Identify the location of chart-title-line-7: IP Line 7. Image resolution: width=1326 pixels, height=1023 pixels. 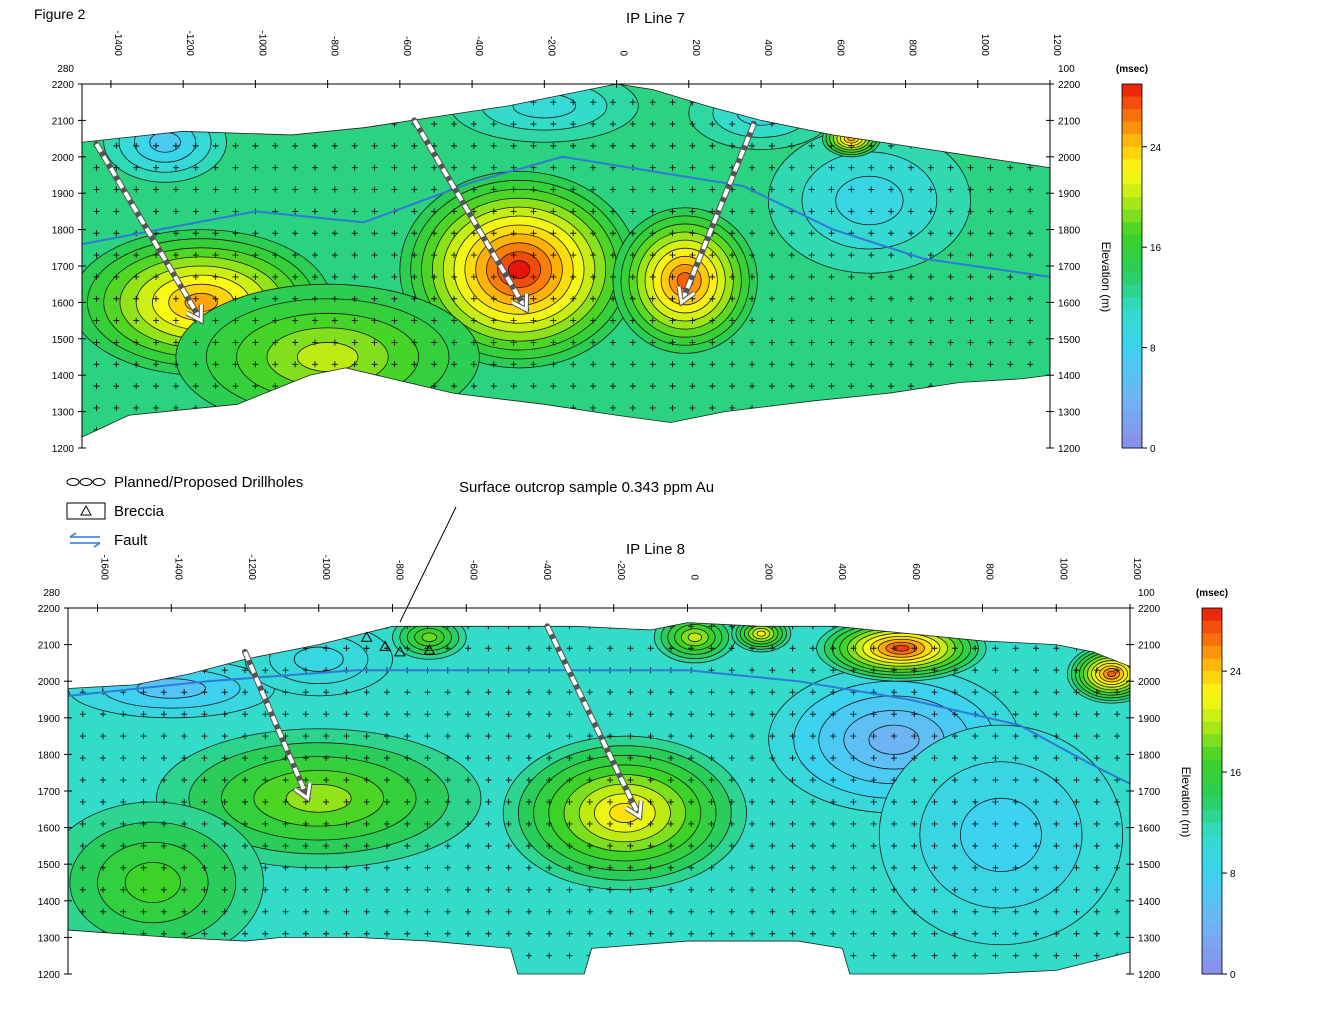
(655, 18).